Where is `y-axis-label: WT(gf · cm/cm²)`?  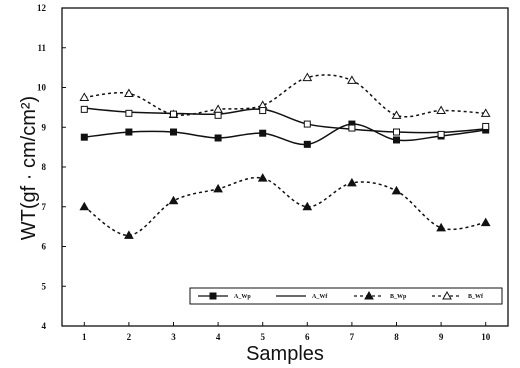 y-axis-label: WT(gf · cm/cm²) is located at coordinates (29, 168).